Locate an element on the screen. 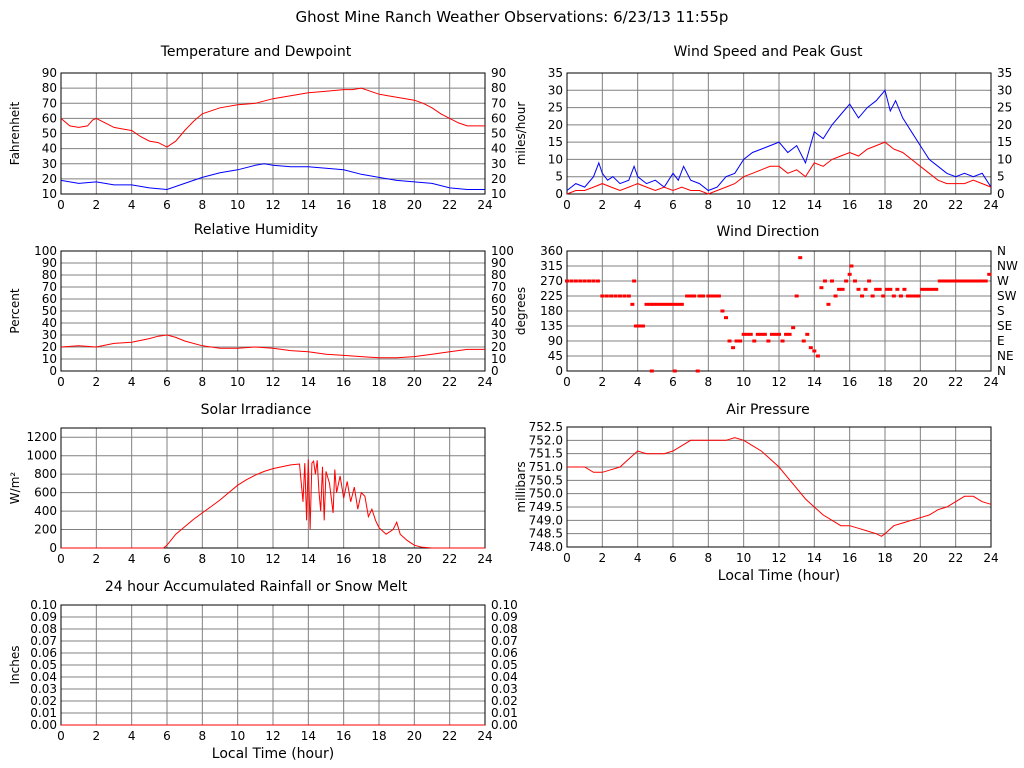  y-tick-label-right: 0.01 is located at coordinates (504, 713).